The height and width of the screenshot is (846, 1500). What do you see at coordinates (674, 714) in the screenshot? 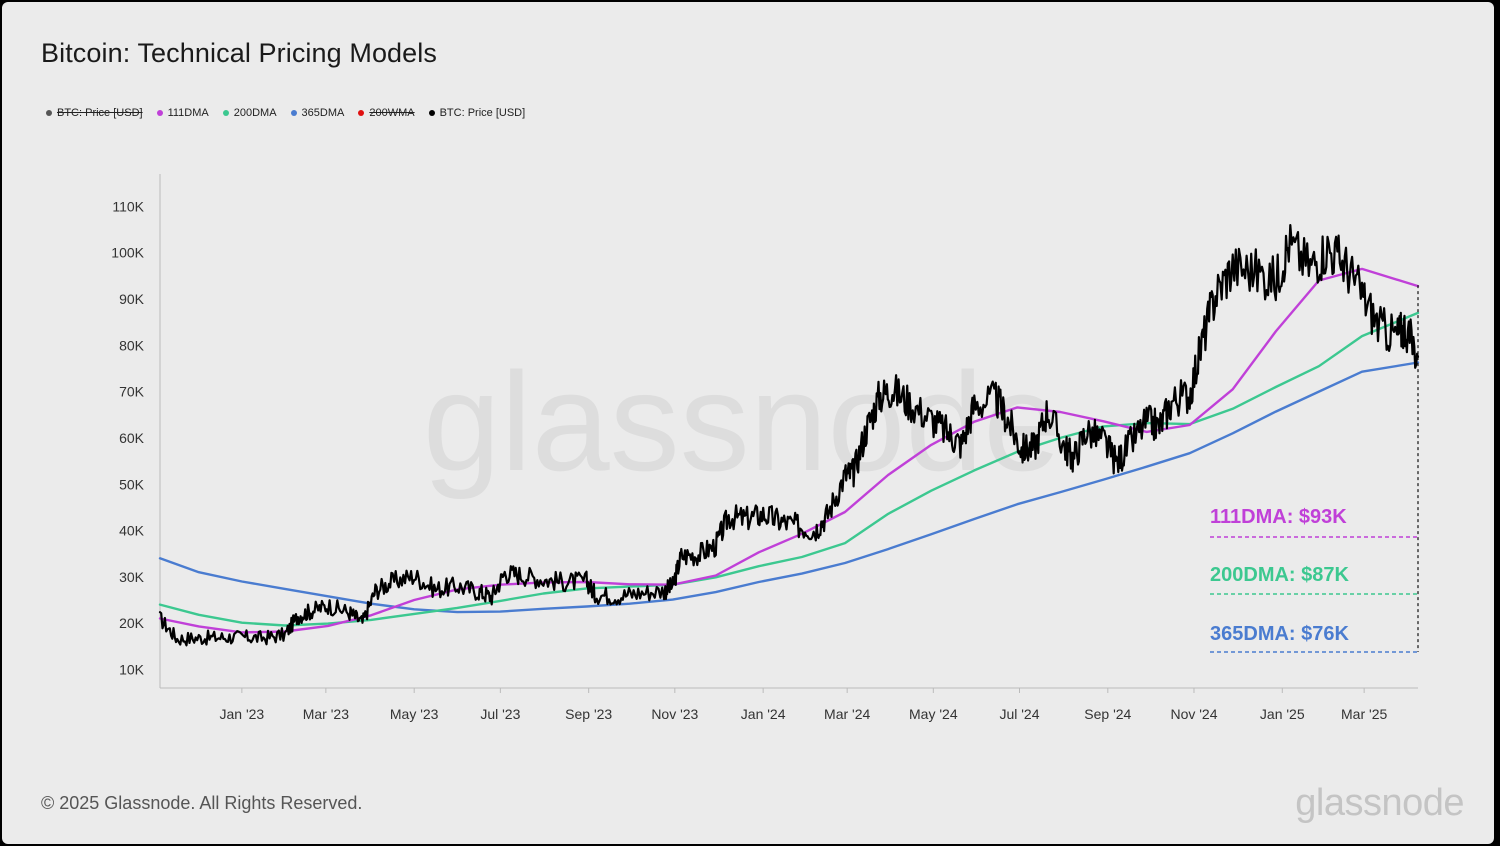
I see `x-tick-label: Nov '23` at bounding box center [674, 714].